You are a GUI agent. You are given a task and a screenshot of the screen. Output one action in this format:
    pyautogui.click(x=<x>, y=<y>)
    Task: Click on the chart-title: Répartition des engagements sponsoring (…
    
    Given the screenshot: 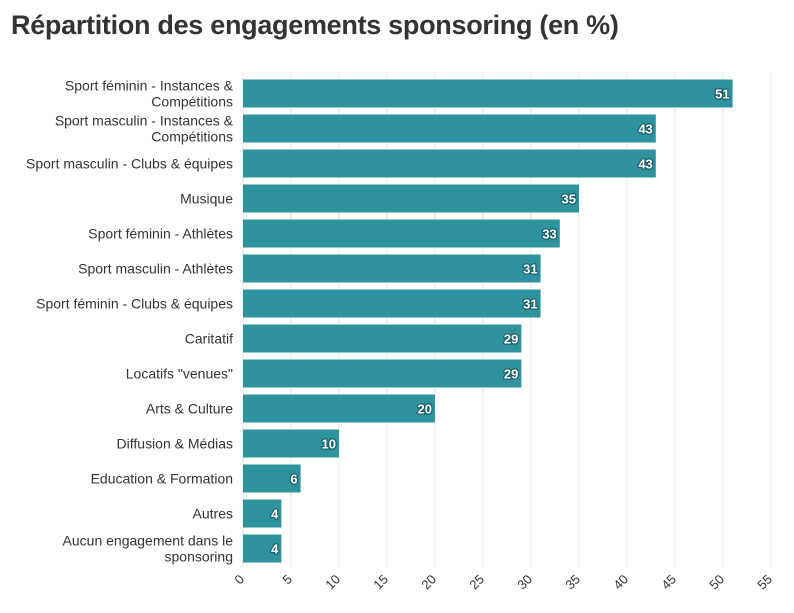 What is the action you would take?
    pyautogui.click(x=315, y=25)
    